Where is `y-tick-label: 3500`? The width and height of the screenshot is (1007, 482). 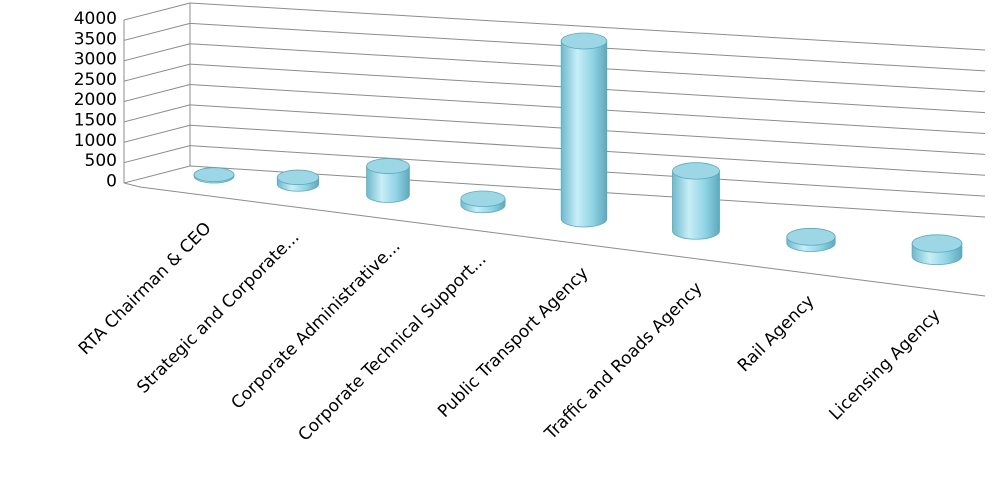 y-tick-label: 3500 is located at coordinates (95, 39).